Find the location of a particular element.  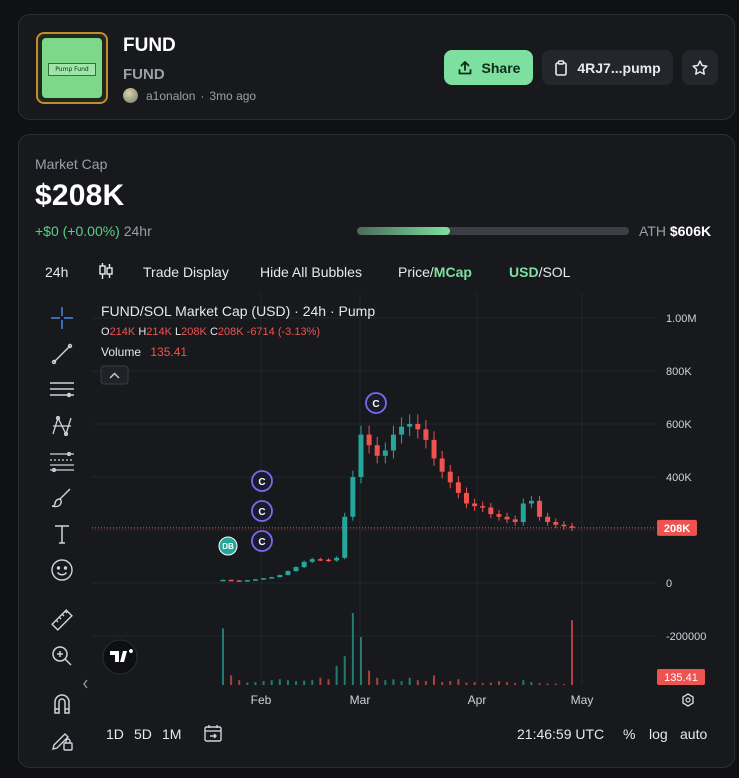

pencil-lock-icon is located at coordinates (62, 742).